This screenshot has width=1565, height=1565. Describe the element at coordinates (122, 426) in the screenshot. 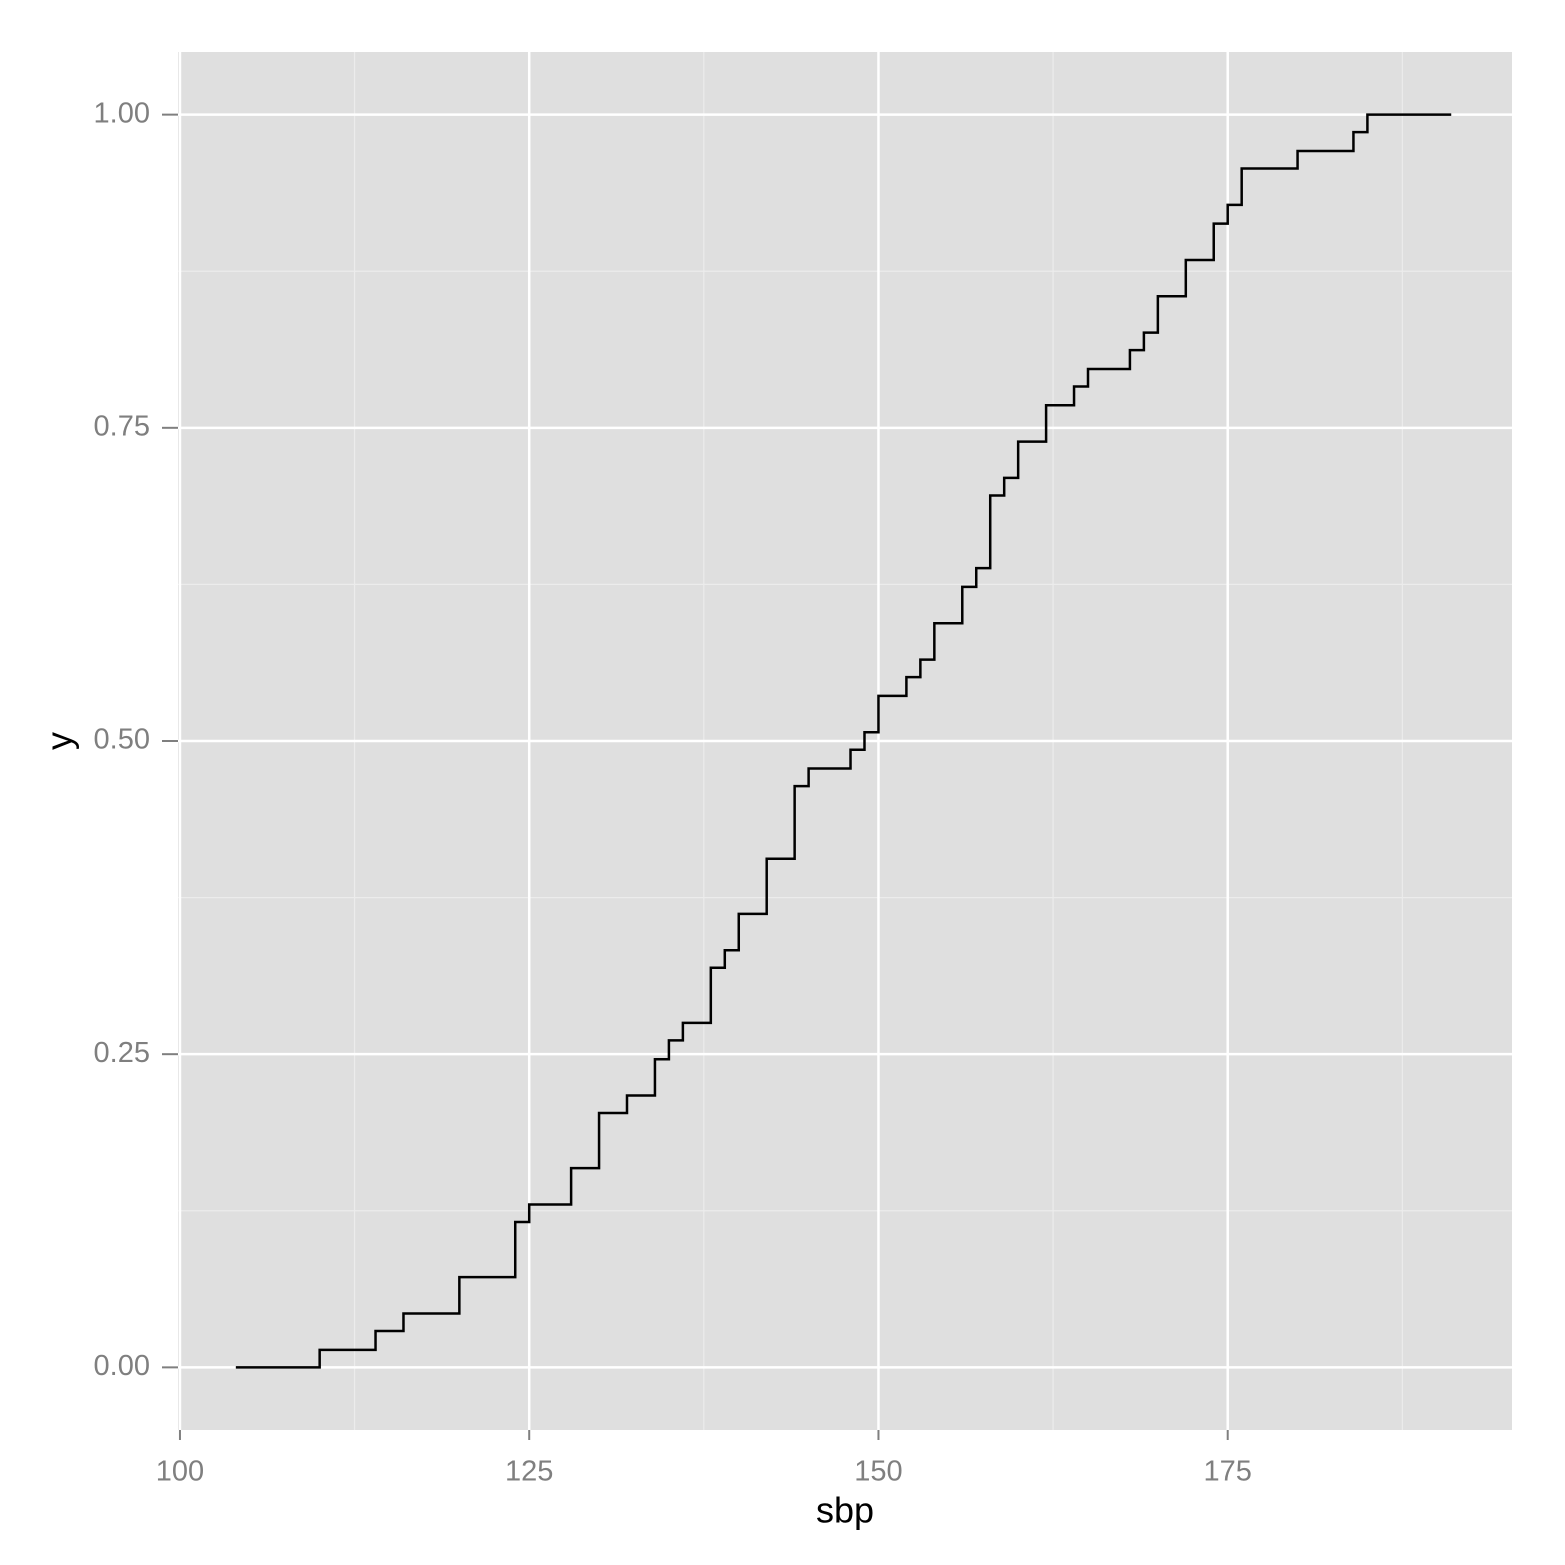

I see `y-tick-label: 0.75` at that location.